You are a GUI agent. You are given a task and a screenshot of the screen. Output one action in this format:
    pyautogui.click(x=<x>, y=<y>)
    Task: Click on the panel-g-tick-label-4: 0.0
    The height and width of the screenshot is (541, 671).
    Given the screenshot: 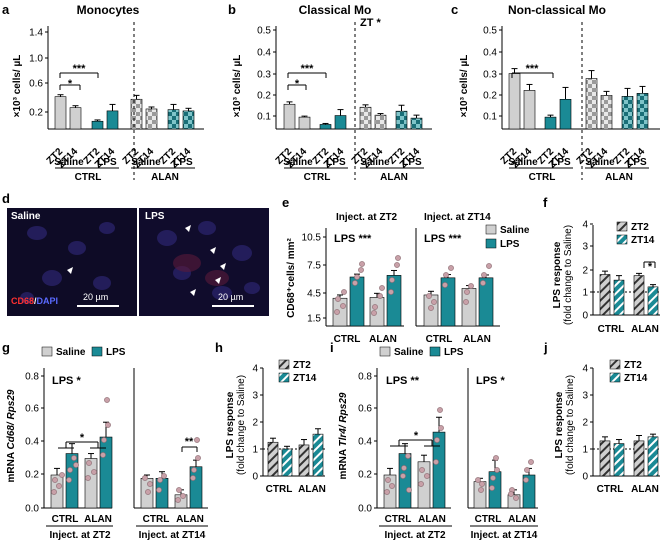 What is the action you would take?
    pyautogui.click(x=32, y=509)
    